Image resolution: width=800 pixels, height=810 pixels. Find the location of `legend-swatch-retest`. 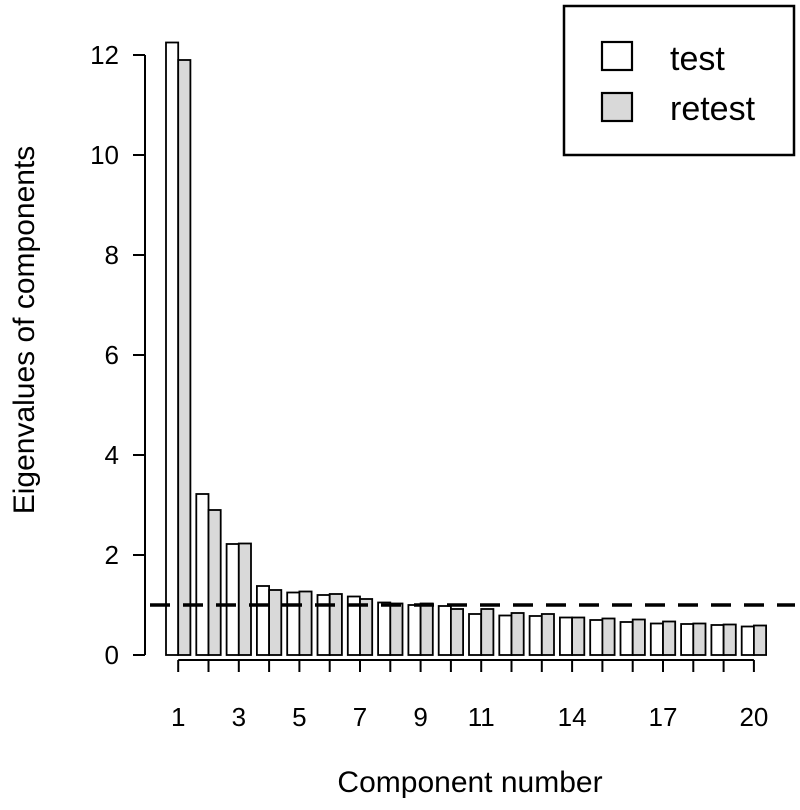

legend-swatch-retest is located at coordinates (617, 107).